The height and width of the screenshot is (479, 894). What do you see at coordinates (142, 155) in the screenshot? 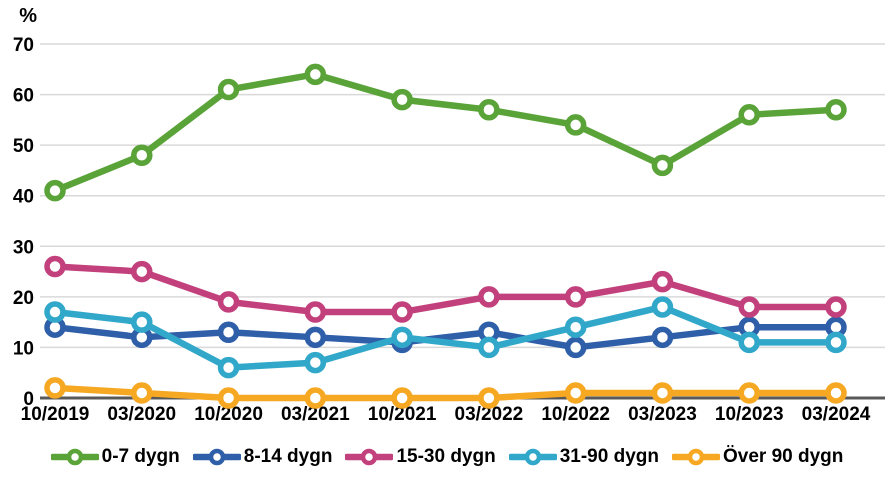
I see `data-point-0-7-dygn-03-2020` at bounding box center [142, 155].